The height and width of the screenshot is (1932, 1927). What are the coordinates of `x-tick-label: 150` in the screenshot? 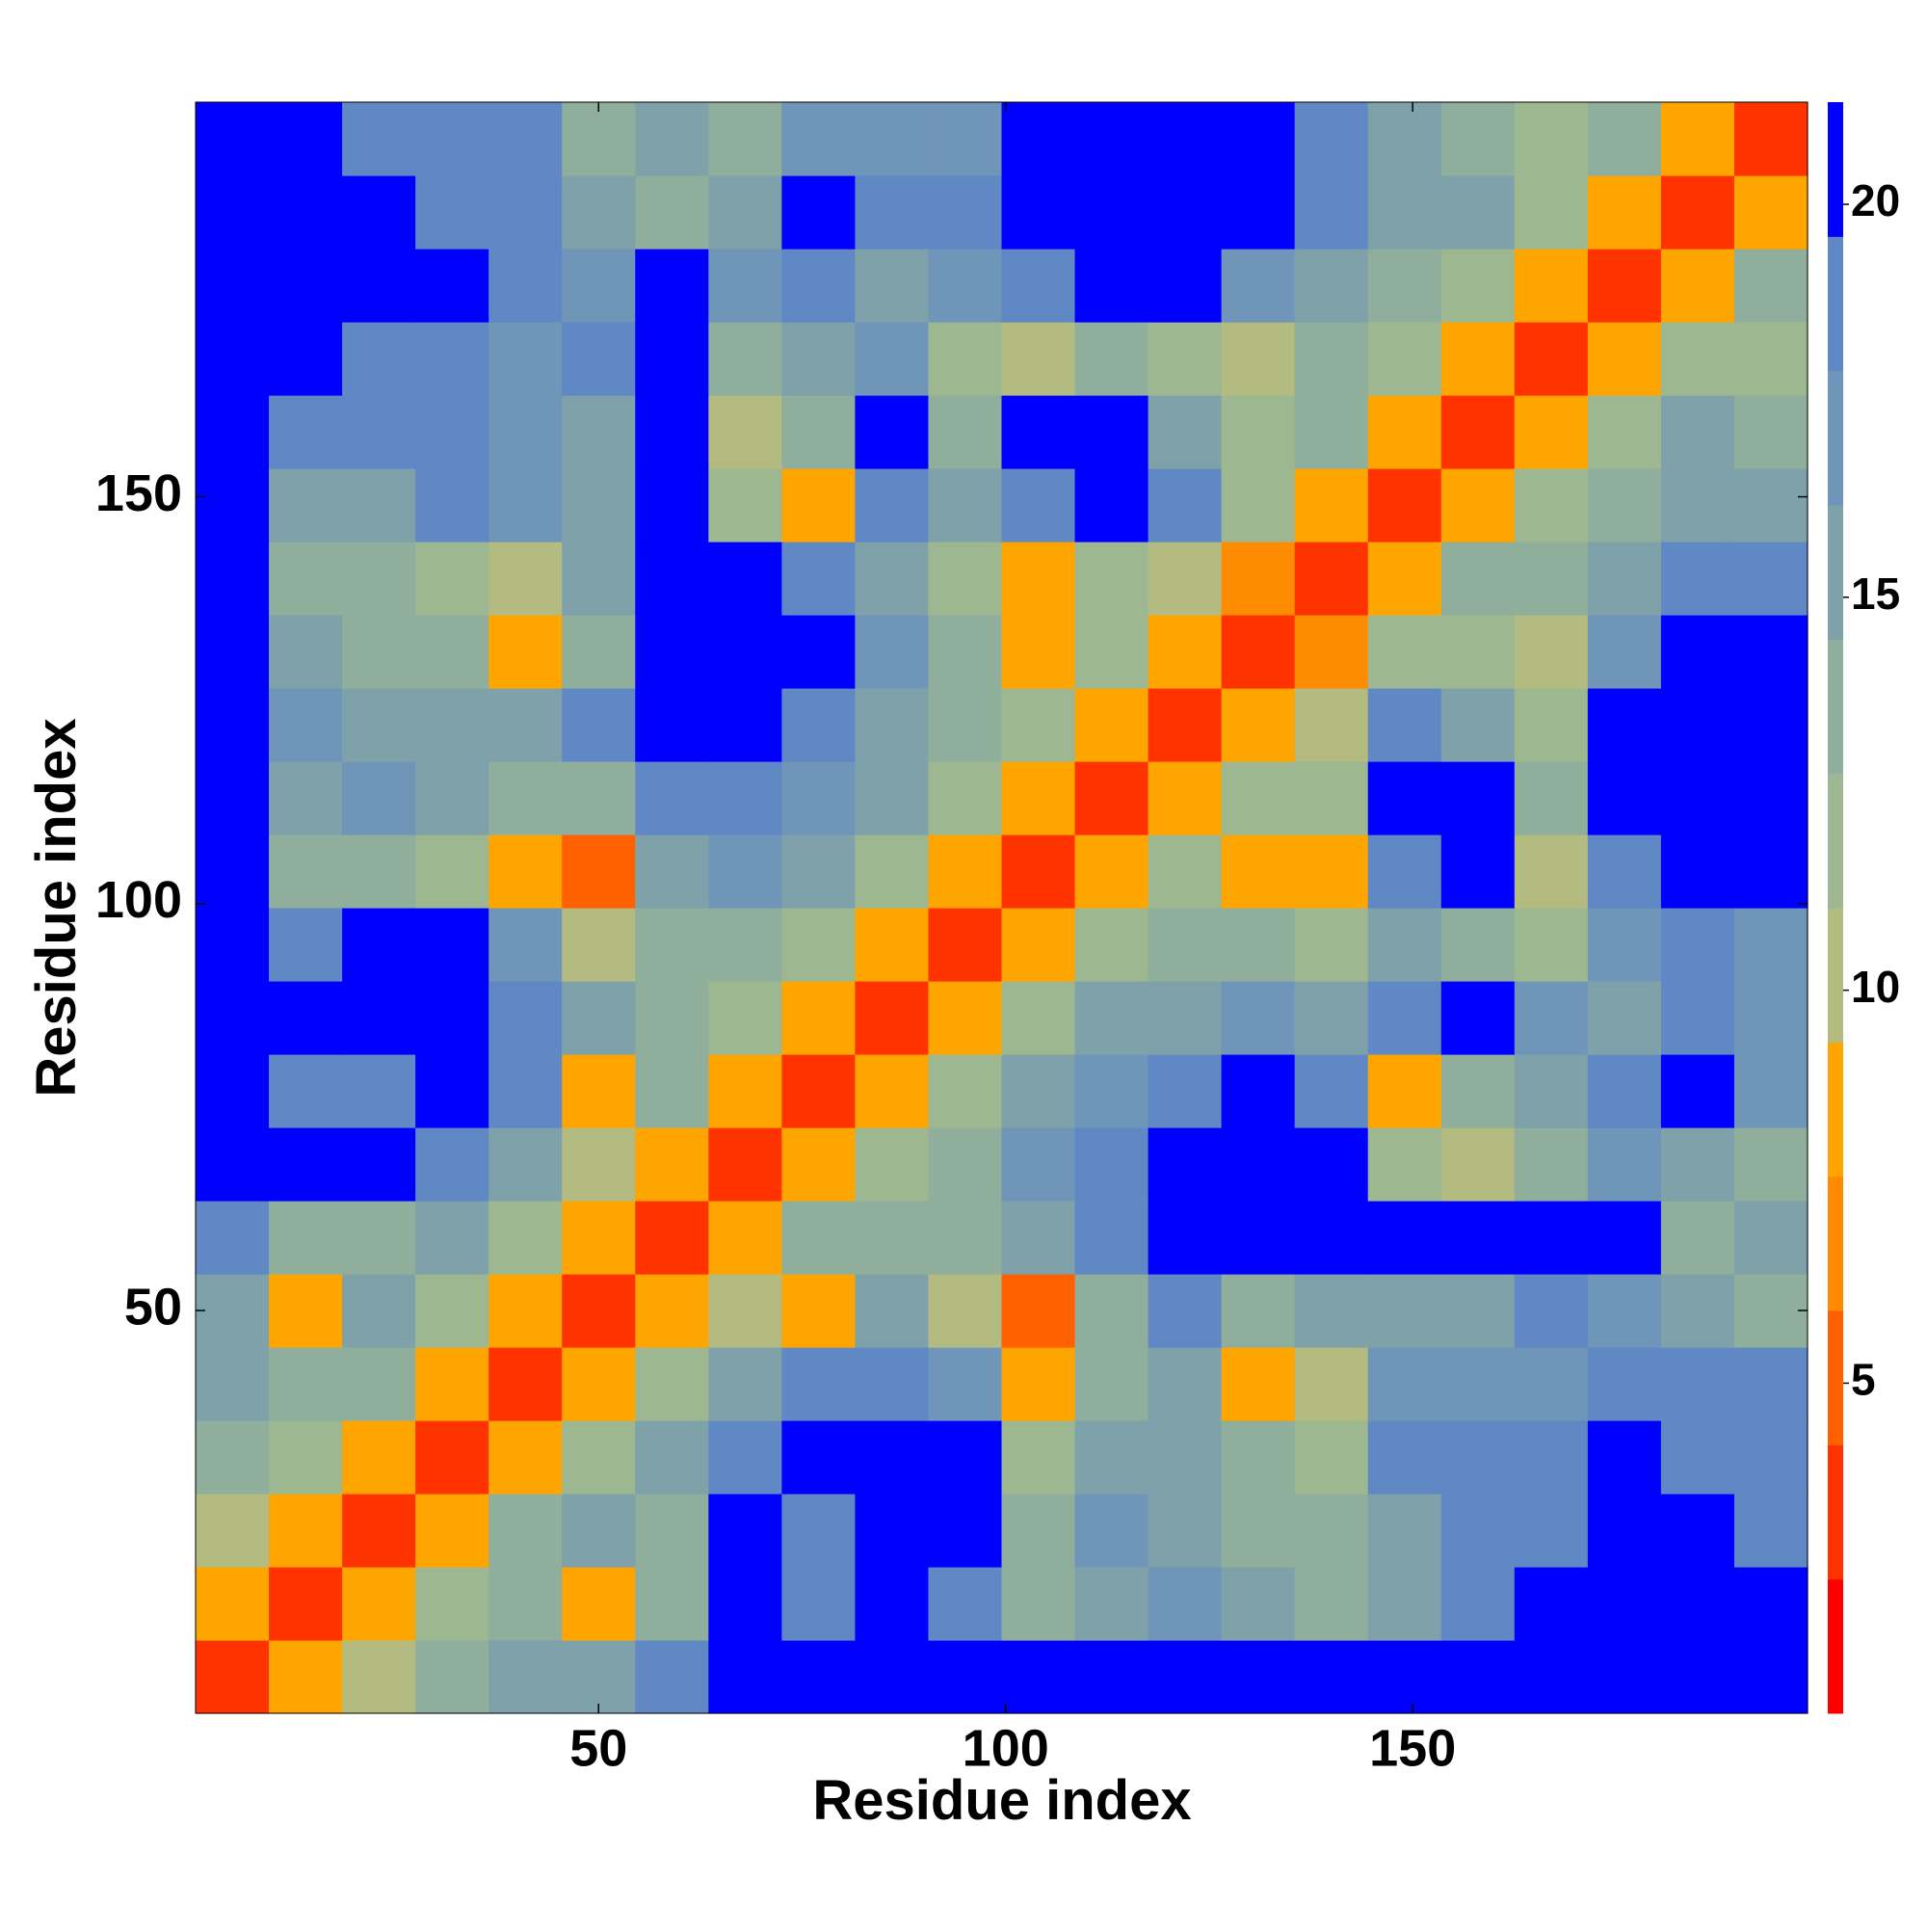 It's located at (1412, 1748).